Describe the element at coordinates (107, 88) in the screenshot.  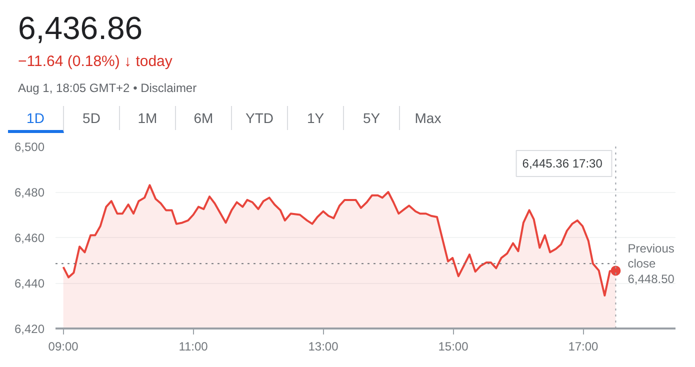
I see `text: Aug 1, 18:05 GMT+2 • Disclaimer` at that location.